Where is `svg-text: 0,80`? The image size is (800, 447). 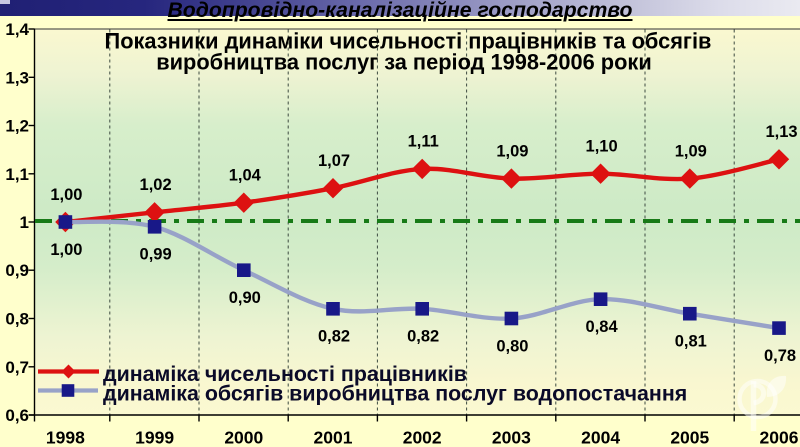 svg-text: 0,80 is located at coordinates (512, 346).